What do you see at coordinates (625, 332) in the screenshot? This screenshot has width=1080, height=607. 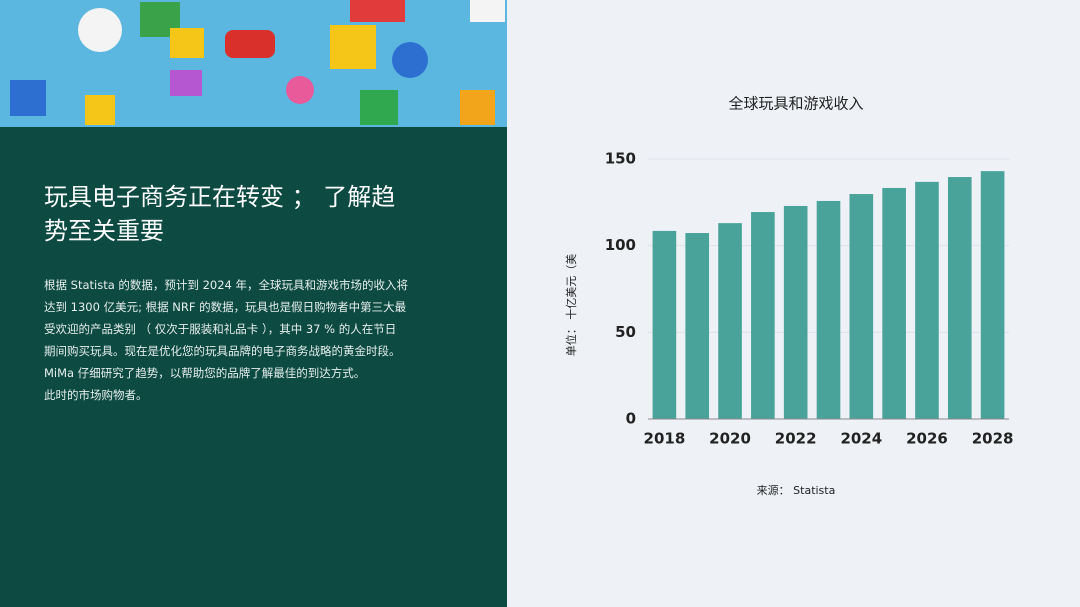 I see `y-tick-label: 50` at bounding box center [625, 332].